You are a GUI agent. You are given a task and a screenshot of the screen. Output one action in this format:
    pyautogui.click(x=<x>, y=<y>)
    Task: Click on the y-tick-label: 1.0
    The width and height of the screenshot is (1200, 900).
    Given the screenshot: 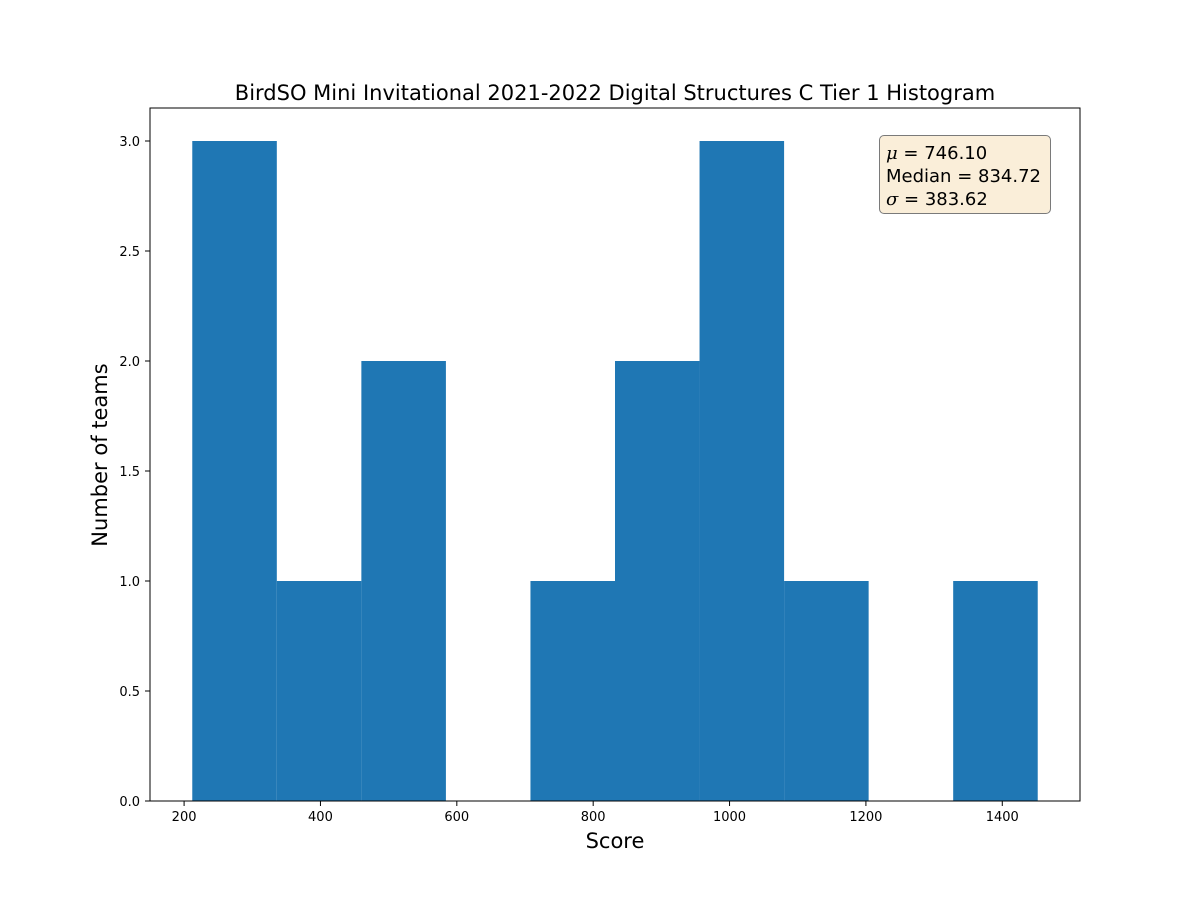 What is the action you would take?
    pyautogui.click(x=129, y=582)
    